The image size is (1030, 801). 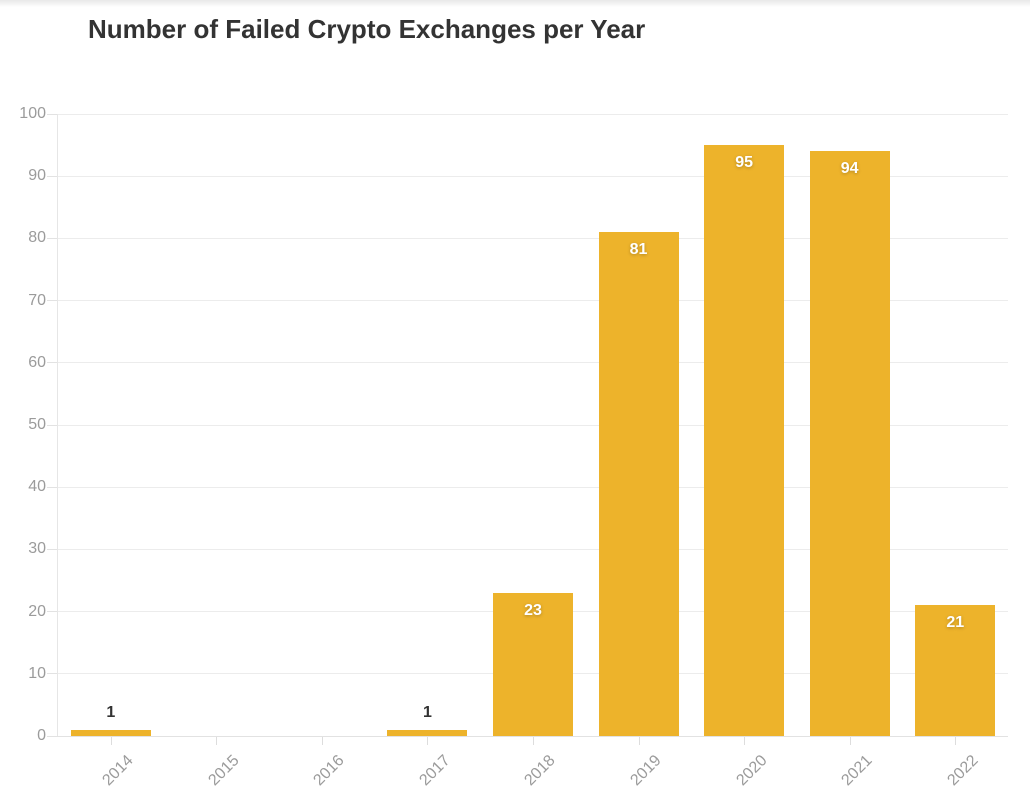 I want to click on x-axis-label: 2018, so click(x=540, y=771).